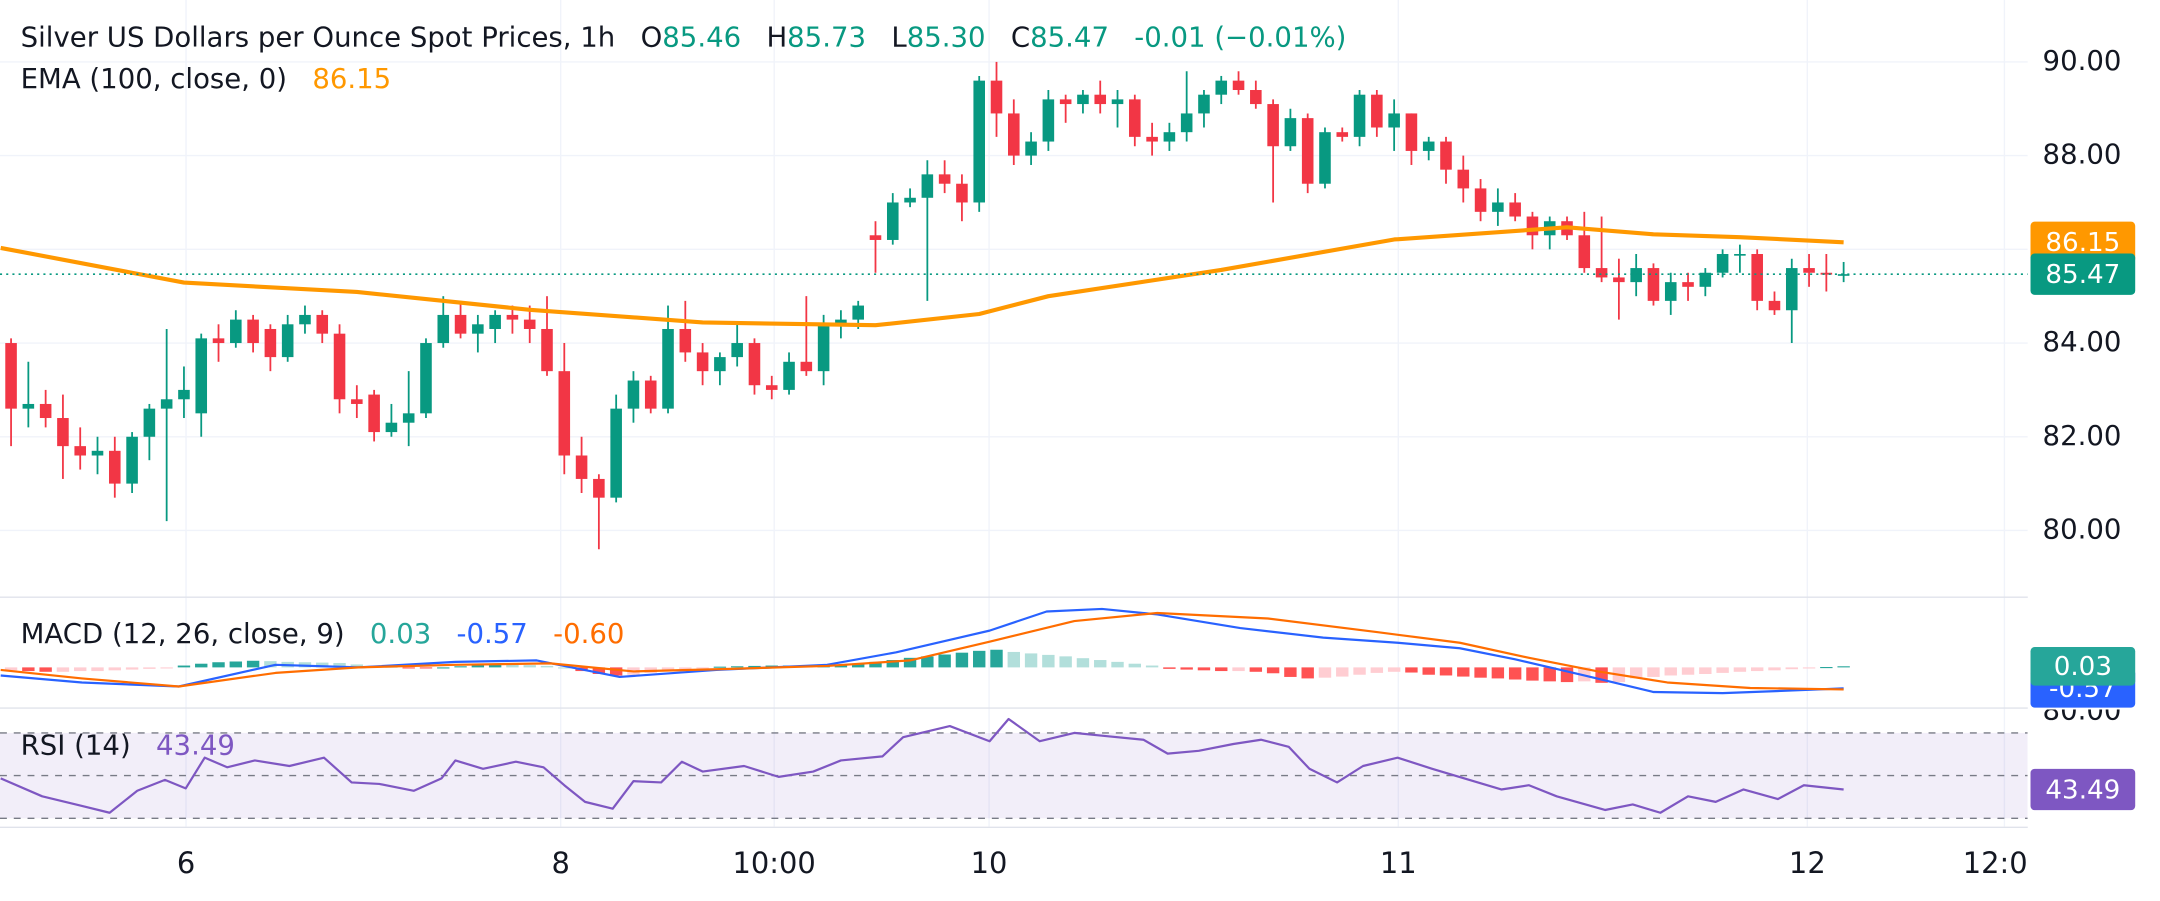 Image resolution: width=2160 pixels, height=901 pixels. Describe the element at coordinates (195, 746) in the screenshot. I see `rsi-value: 43.49` at that location.